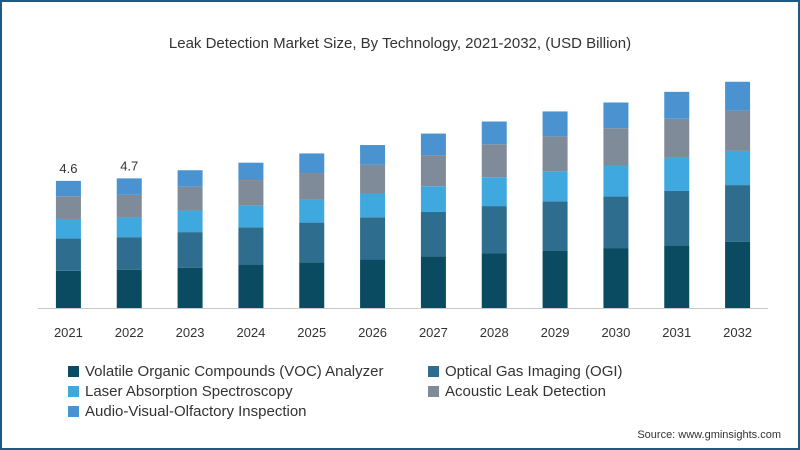  I want to click on data-label-2022: 4.7, so click(129, 165).